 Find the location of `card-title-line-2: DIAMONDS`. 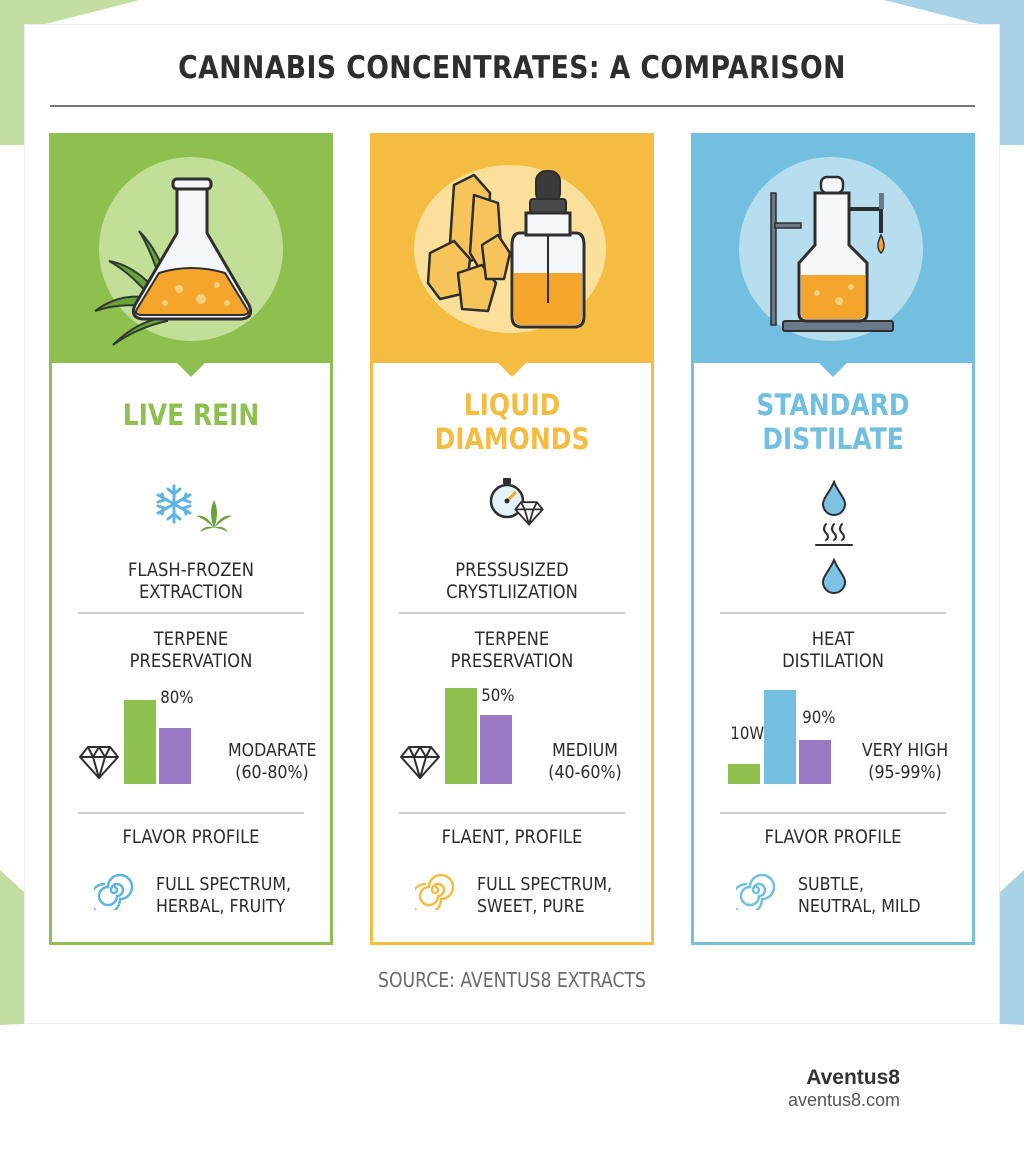

card-title-line-2: DIAMONDS is located at coordinates (512, 439).